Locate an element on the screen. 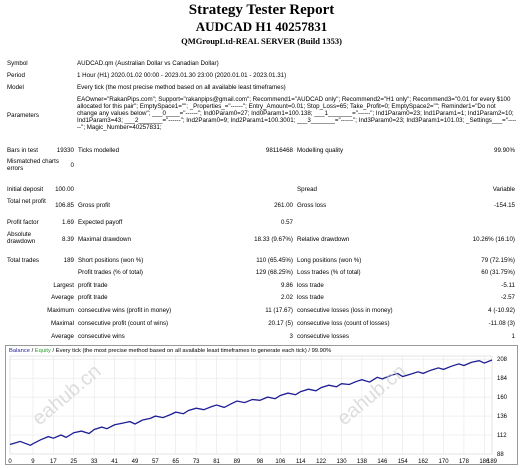  x-tick-label: 41 is located at coordinates (114, 462).